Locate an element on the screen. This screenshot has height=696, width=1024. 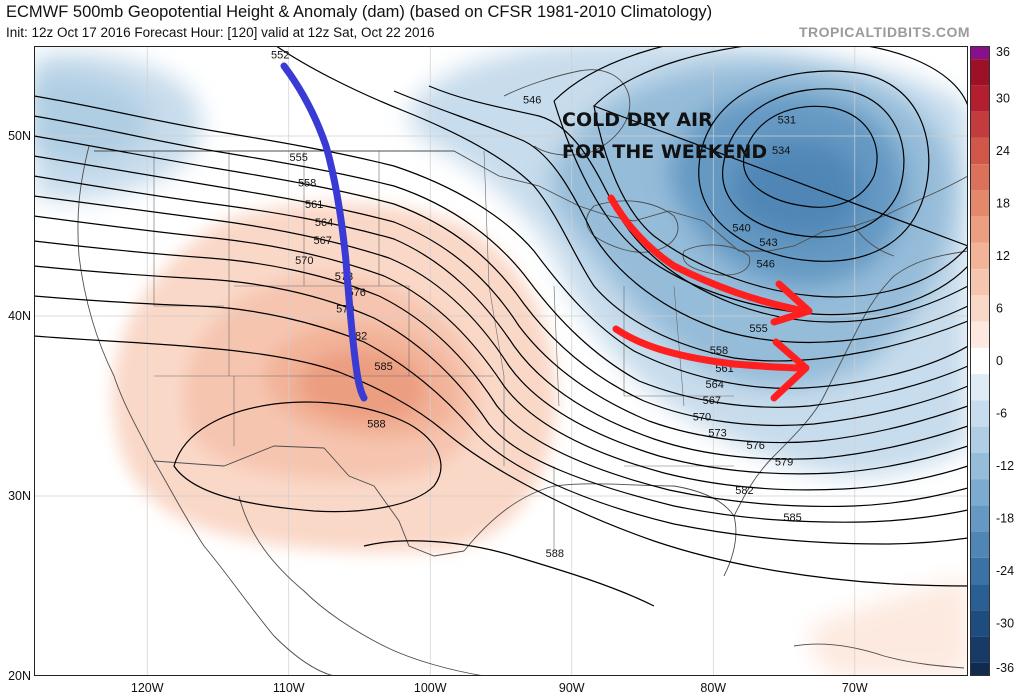
contour-label: 540 is located at coordinates (741, 228).